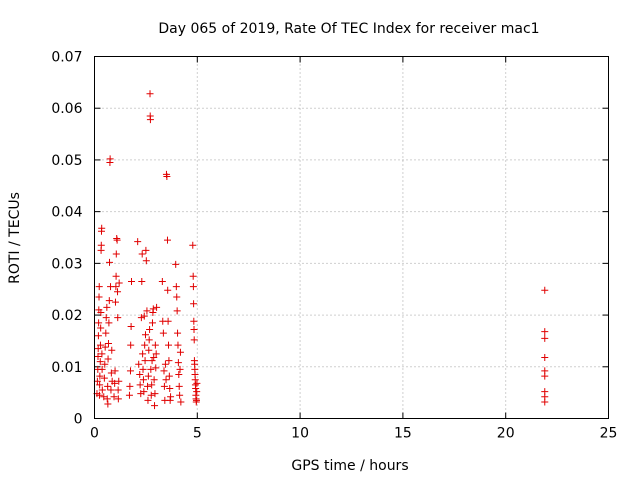 This screenshot has height=480, width=640. Describe the element at coordinates (78, 420) in the screenshot. I see `y-tick-label: 0` at that location.